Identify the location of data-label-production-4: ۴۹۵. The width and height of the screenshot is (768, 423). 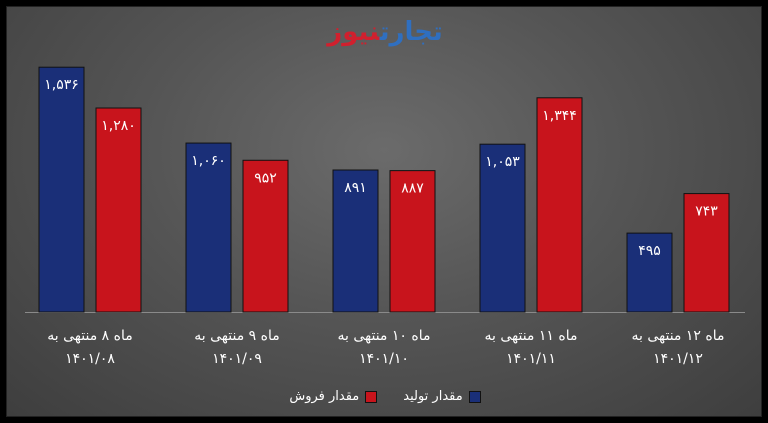
(649, 251).